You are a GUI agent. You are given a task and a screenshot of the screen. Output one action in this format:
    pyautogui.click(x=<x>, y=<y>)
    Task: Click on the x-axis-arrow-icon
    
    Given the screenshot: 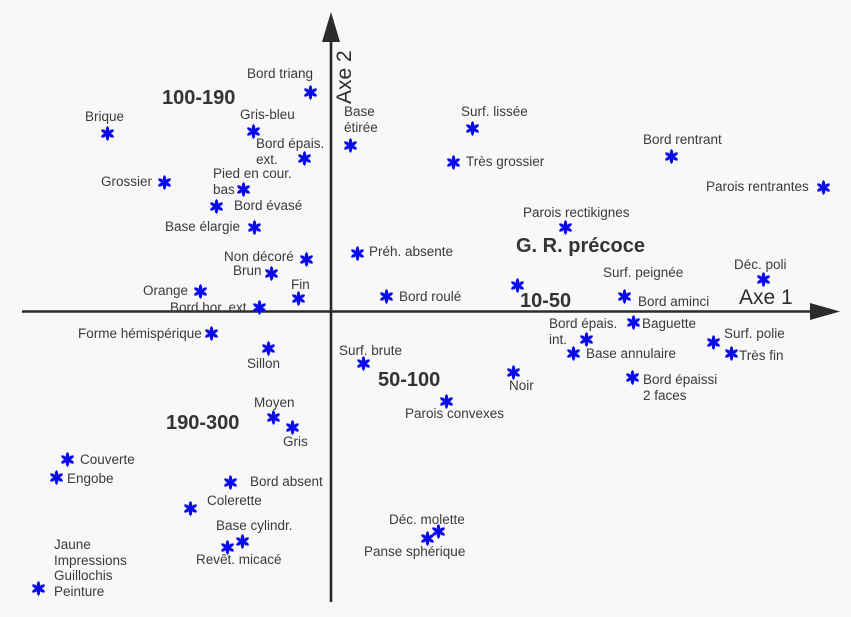 What is the action you would take?
    pyautogui.click(x=825, y=311)
    